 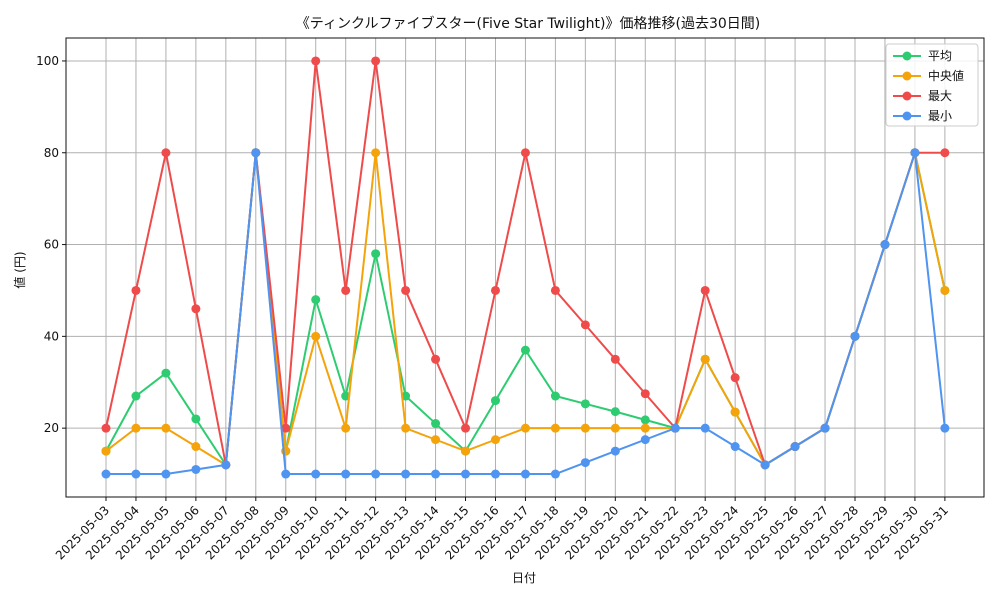 I want to click on x-axis-label: 日付, so click(x=524, y=578).